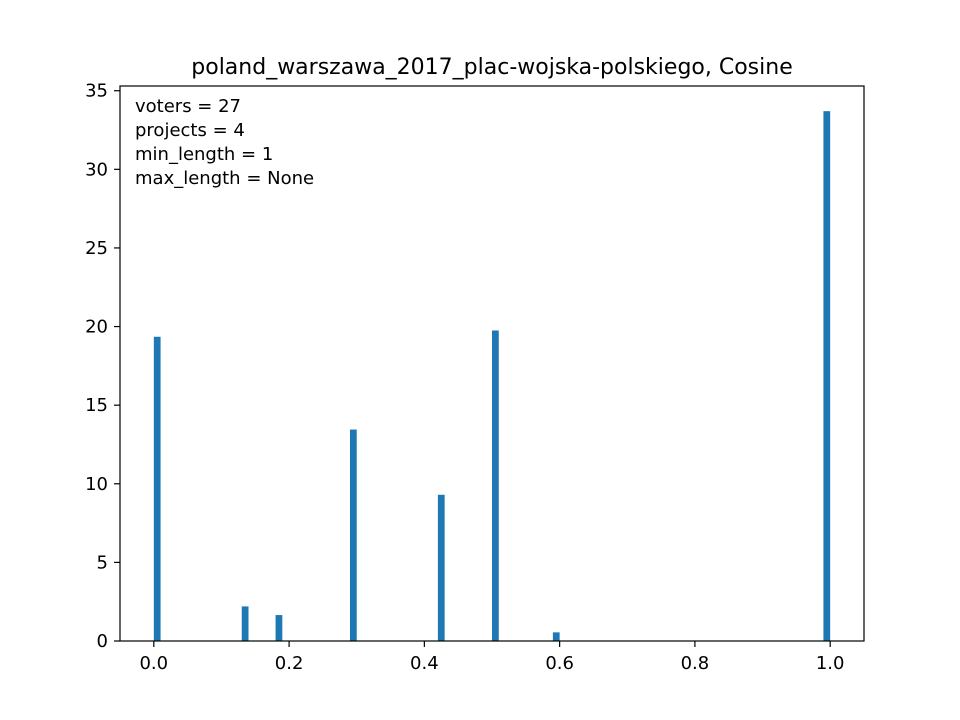 The width and height of the screenshot is (960, 720). I want to click on y-axis: 0 5 10 15 20 25 30 35, so click(102, 366).